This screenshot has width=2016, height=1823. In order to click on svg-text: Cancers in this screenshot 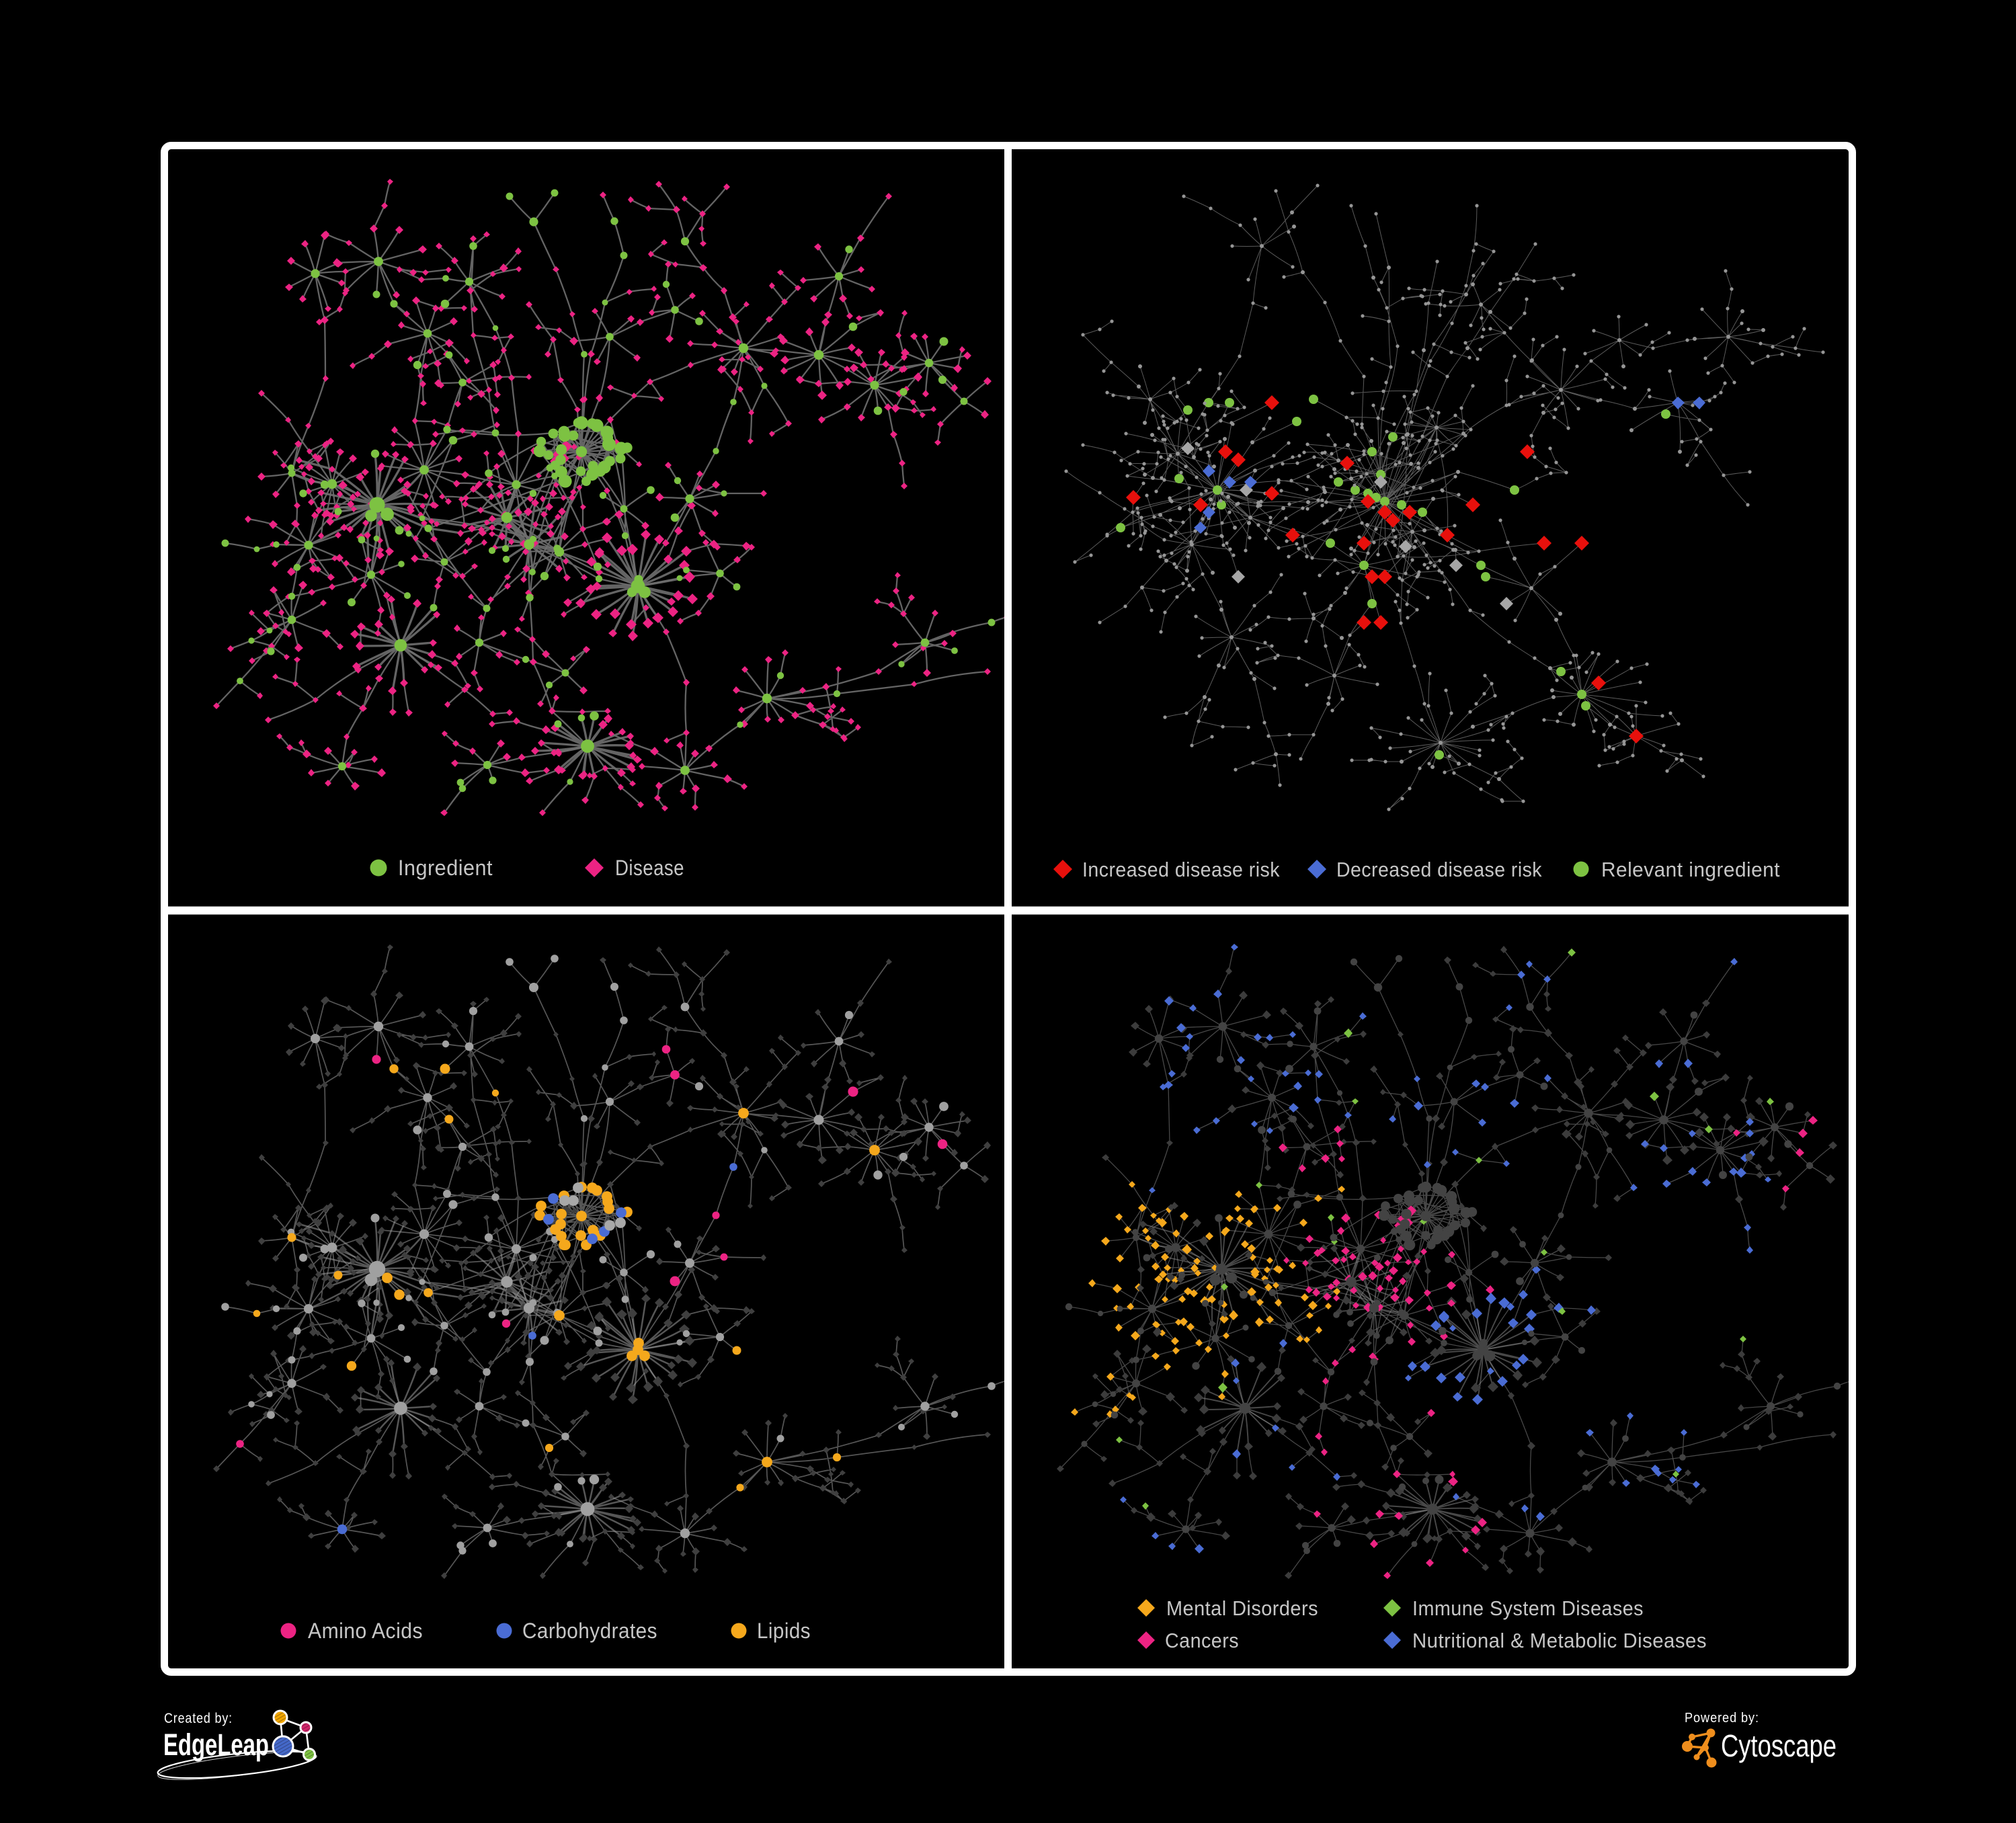, I will do `click(1202, 1640)`.